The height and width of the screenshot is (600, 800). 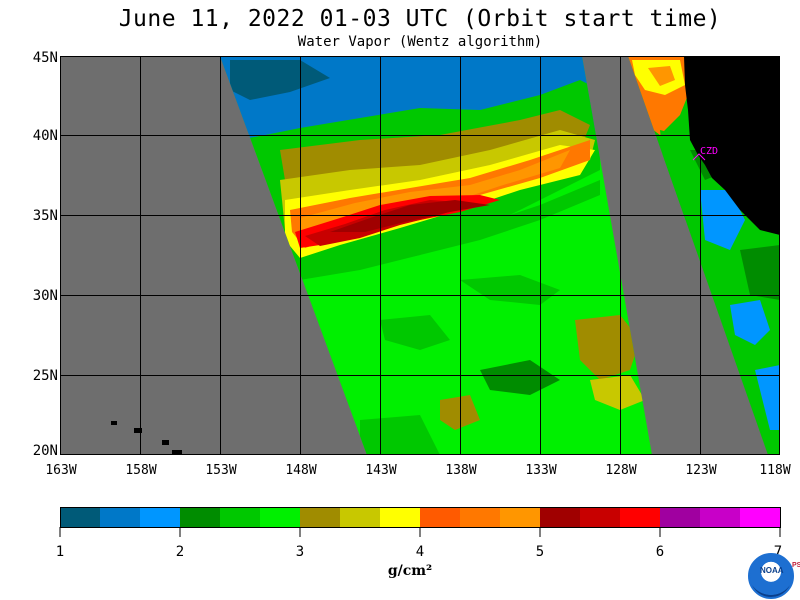 I want to click on lon-label: 143W, so click(x=381, y=470).